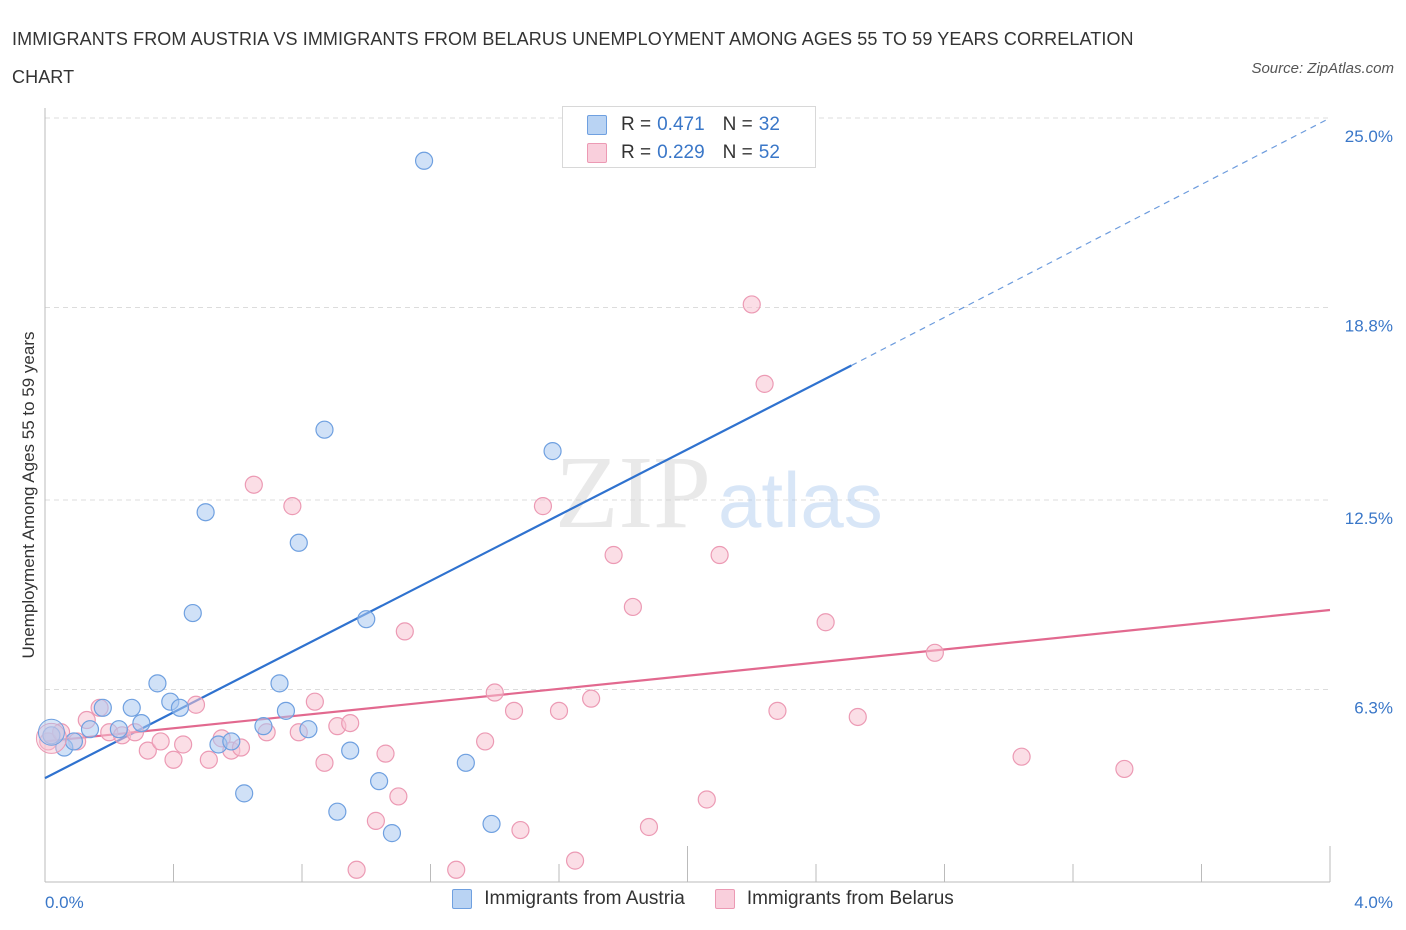 Image resolution: width=1406 pixels, height=930 pixels. What do you see at coordinates (1373, 707) in the screenshot?
I see `y-tick-label: 6.3%` at bounding box center [1373, 707].